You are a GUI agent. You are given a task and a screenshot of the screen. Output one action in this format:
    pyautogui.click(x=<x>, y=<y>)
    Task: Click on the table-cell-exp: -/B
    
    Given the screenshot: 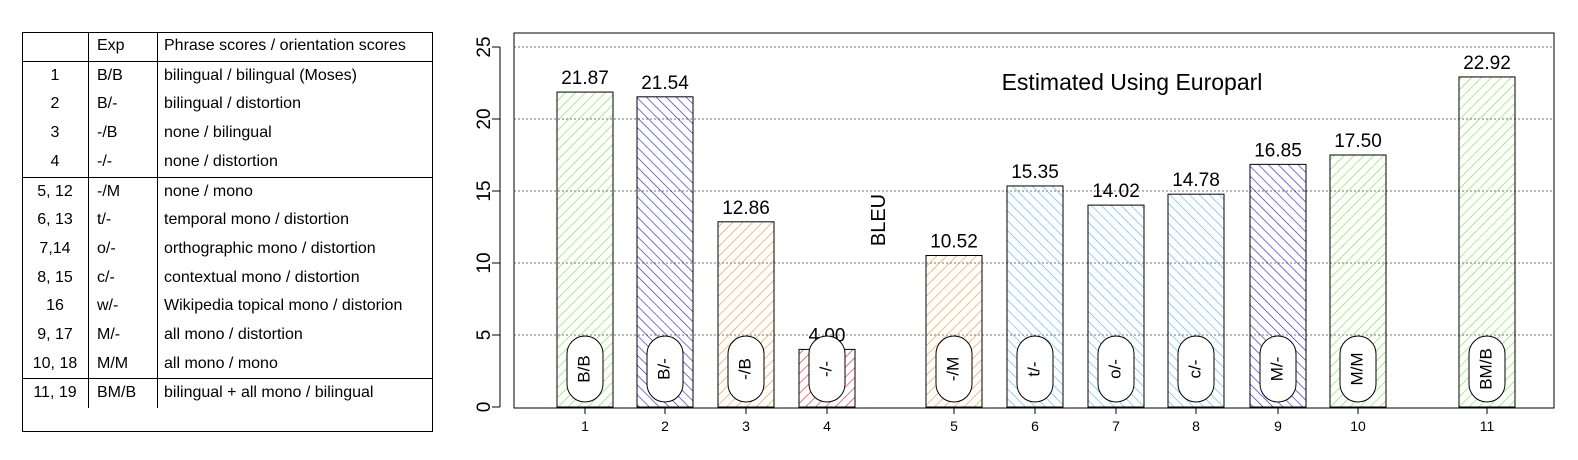 What is the action you would take?
    pyautogui.click(x=123, y=133)
    